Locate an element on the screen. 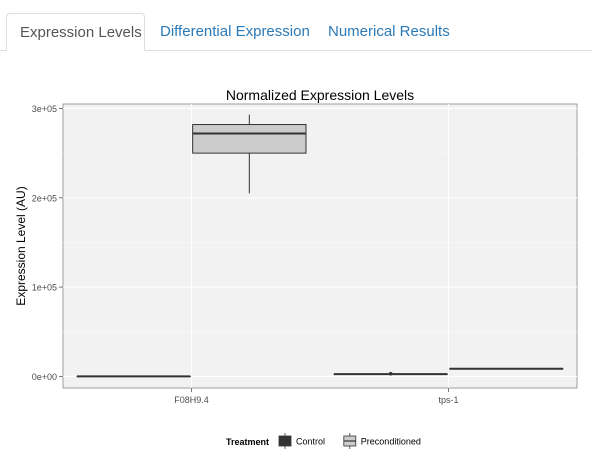 The width and height of the screenshot is (600, 458). y-axis-label: Expression Level (AU) is located at coordinates (21, 245).